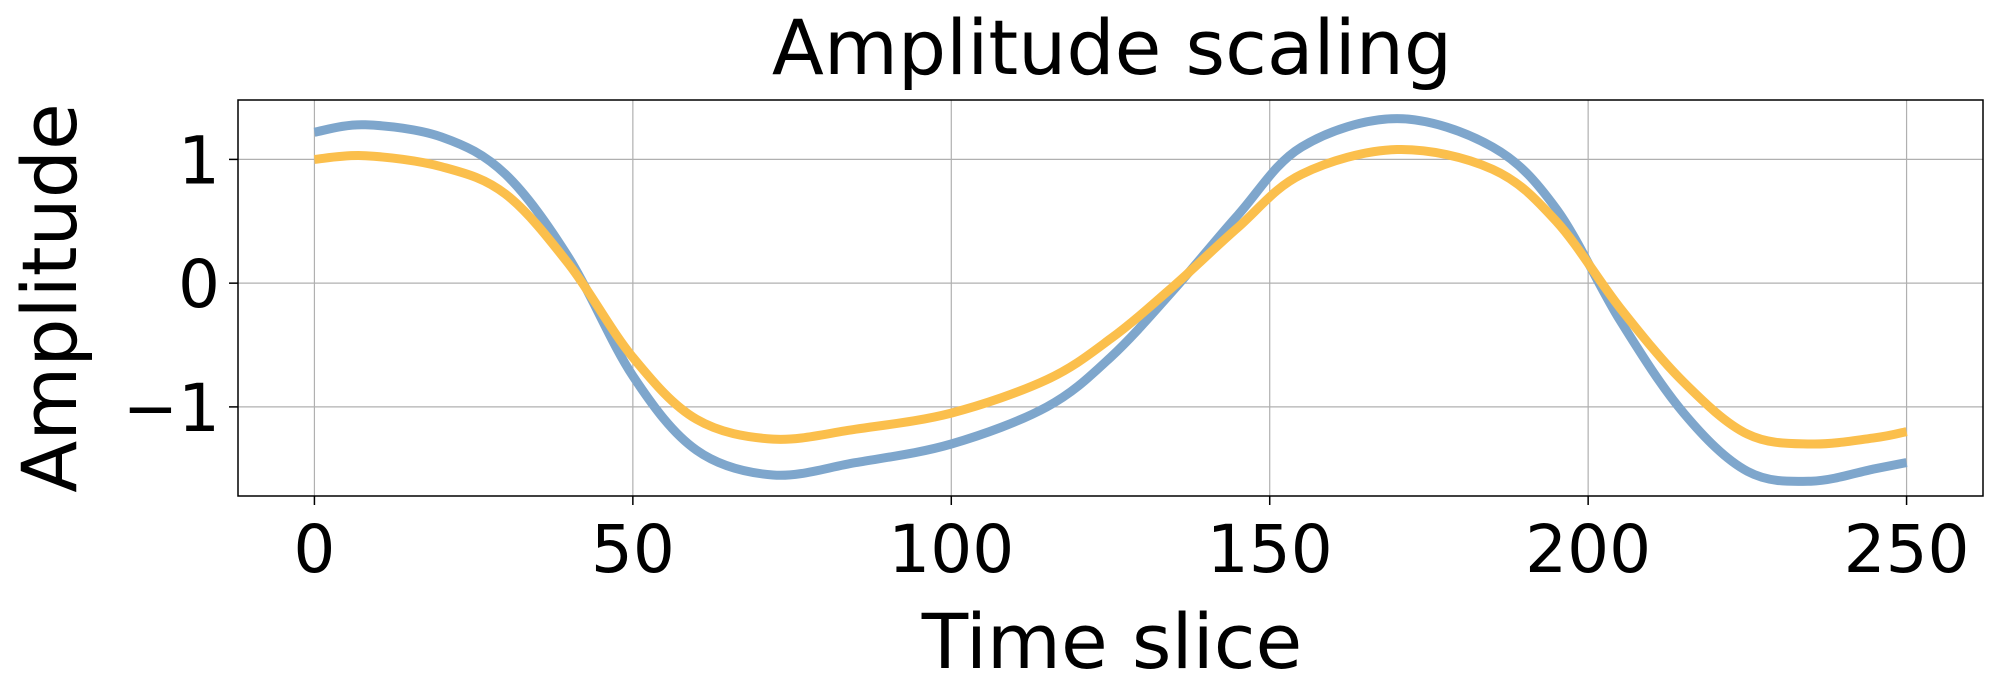 The height and width of the screenshot is (700, 2000). What do you see at coordinates (1907, 549) in the screenshot?
I see `x-tick-label: 250` at bounding box center [1907, 549].